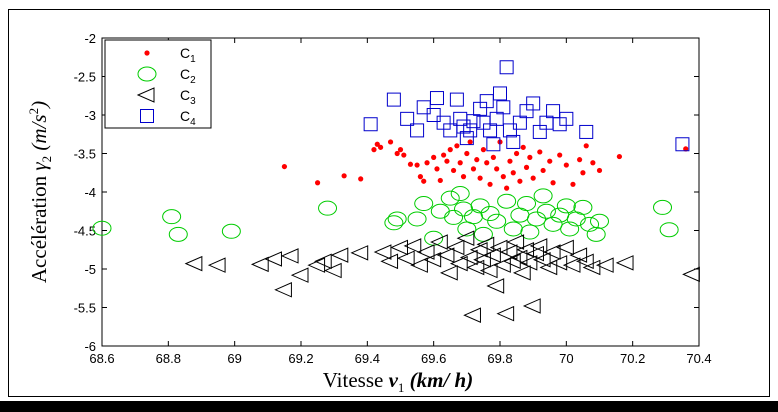 The width and height of the screenshot is (778, 412). Describe the element at coordinates (40, 192) in the screenshot. I see `y-axis-label: Accélération γ2 (m/s2)` at that location.